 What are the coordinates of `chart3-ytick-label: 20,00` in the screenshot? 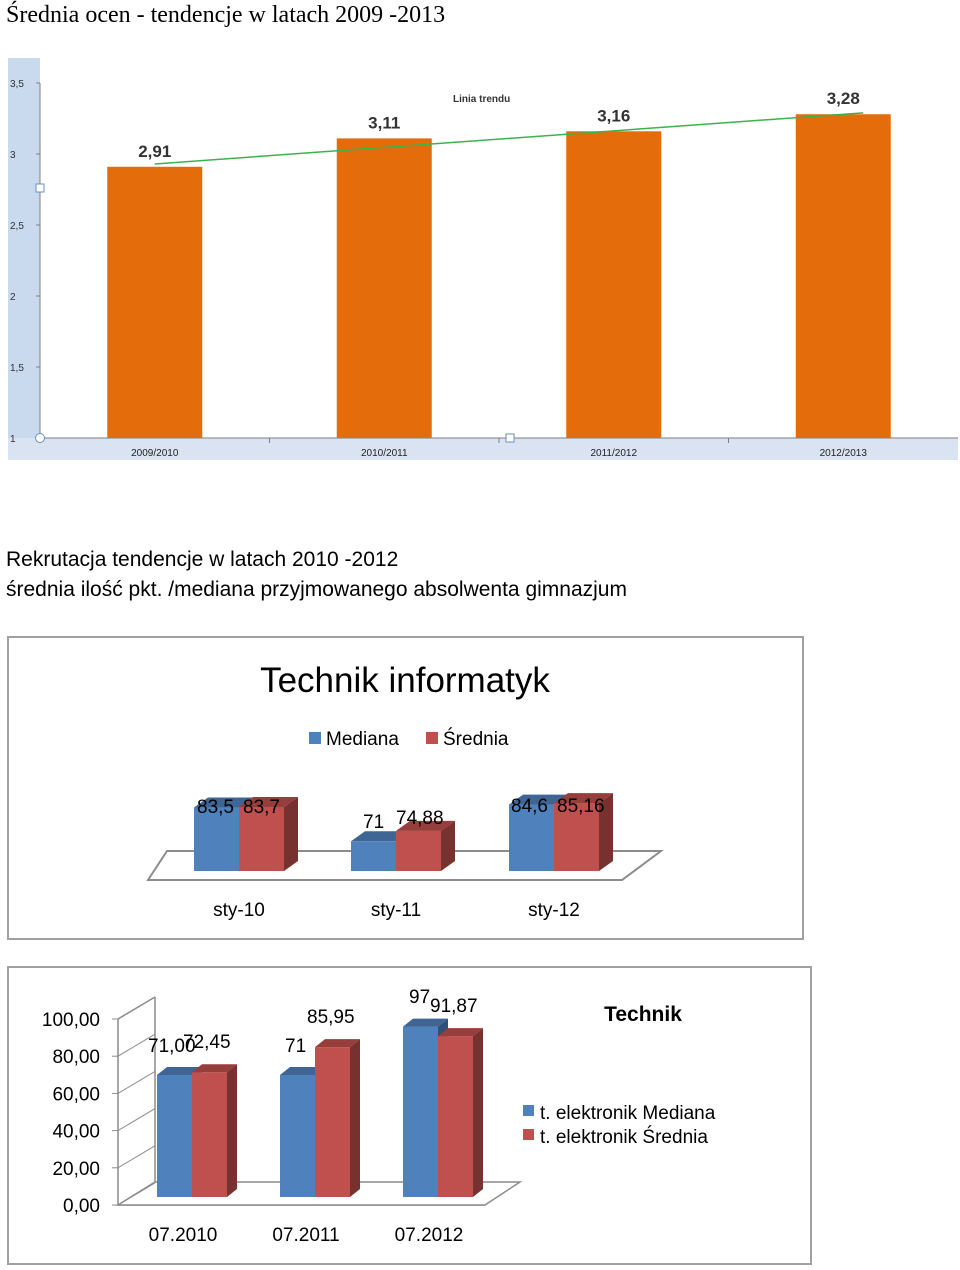 It's located at (76, 1169).